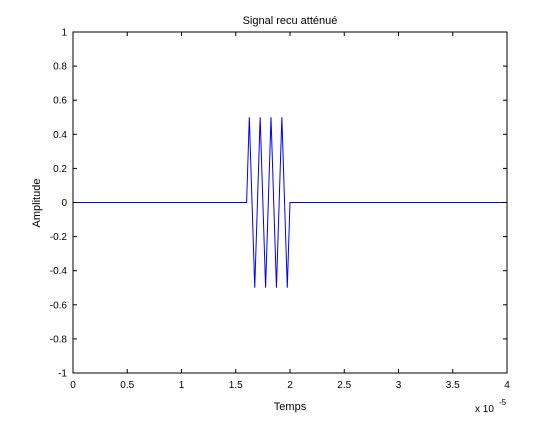 Image resolution: width=560 pixels, height=425 pixels. What do you see at coordinates (60, 67) in the screenshot?
I see `y-tick-label: 0.8` at bounding box center [60, 67].